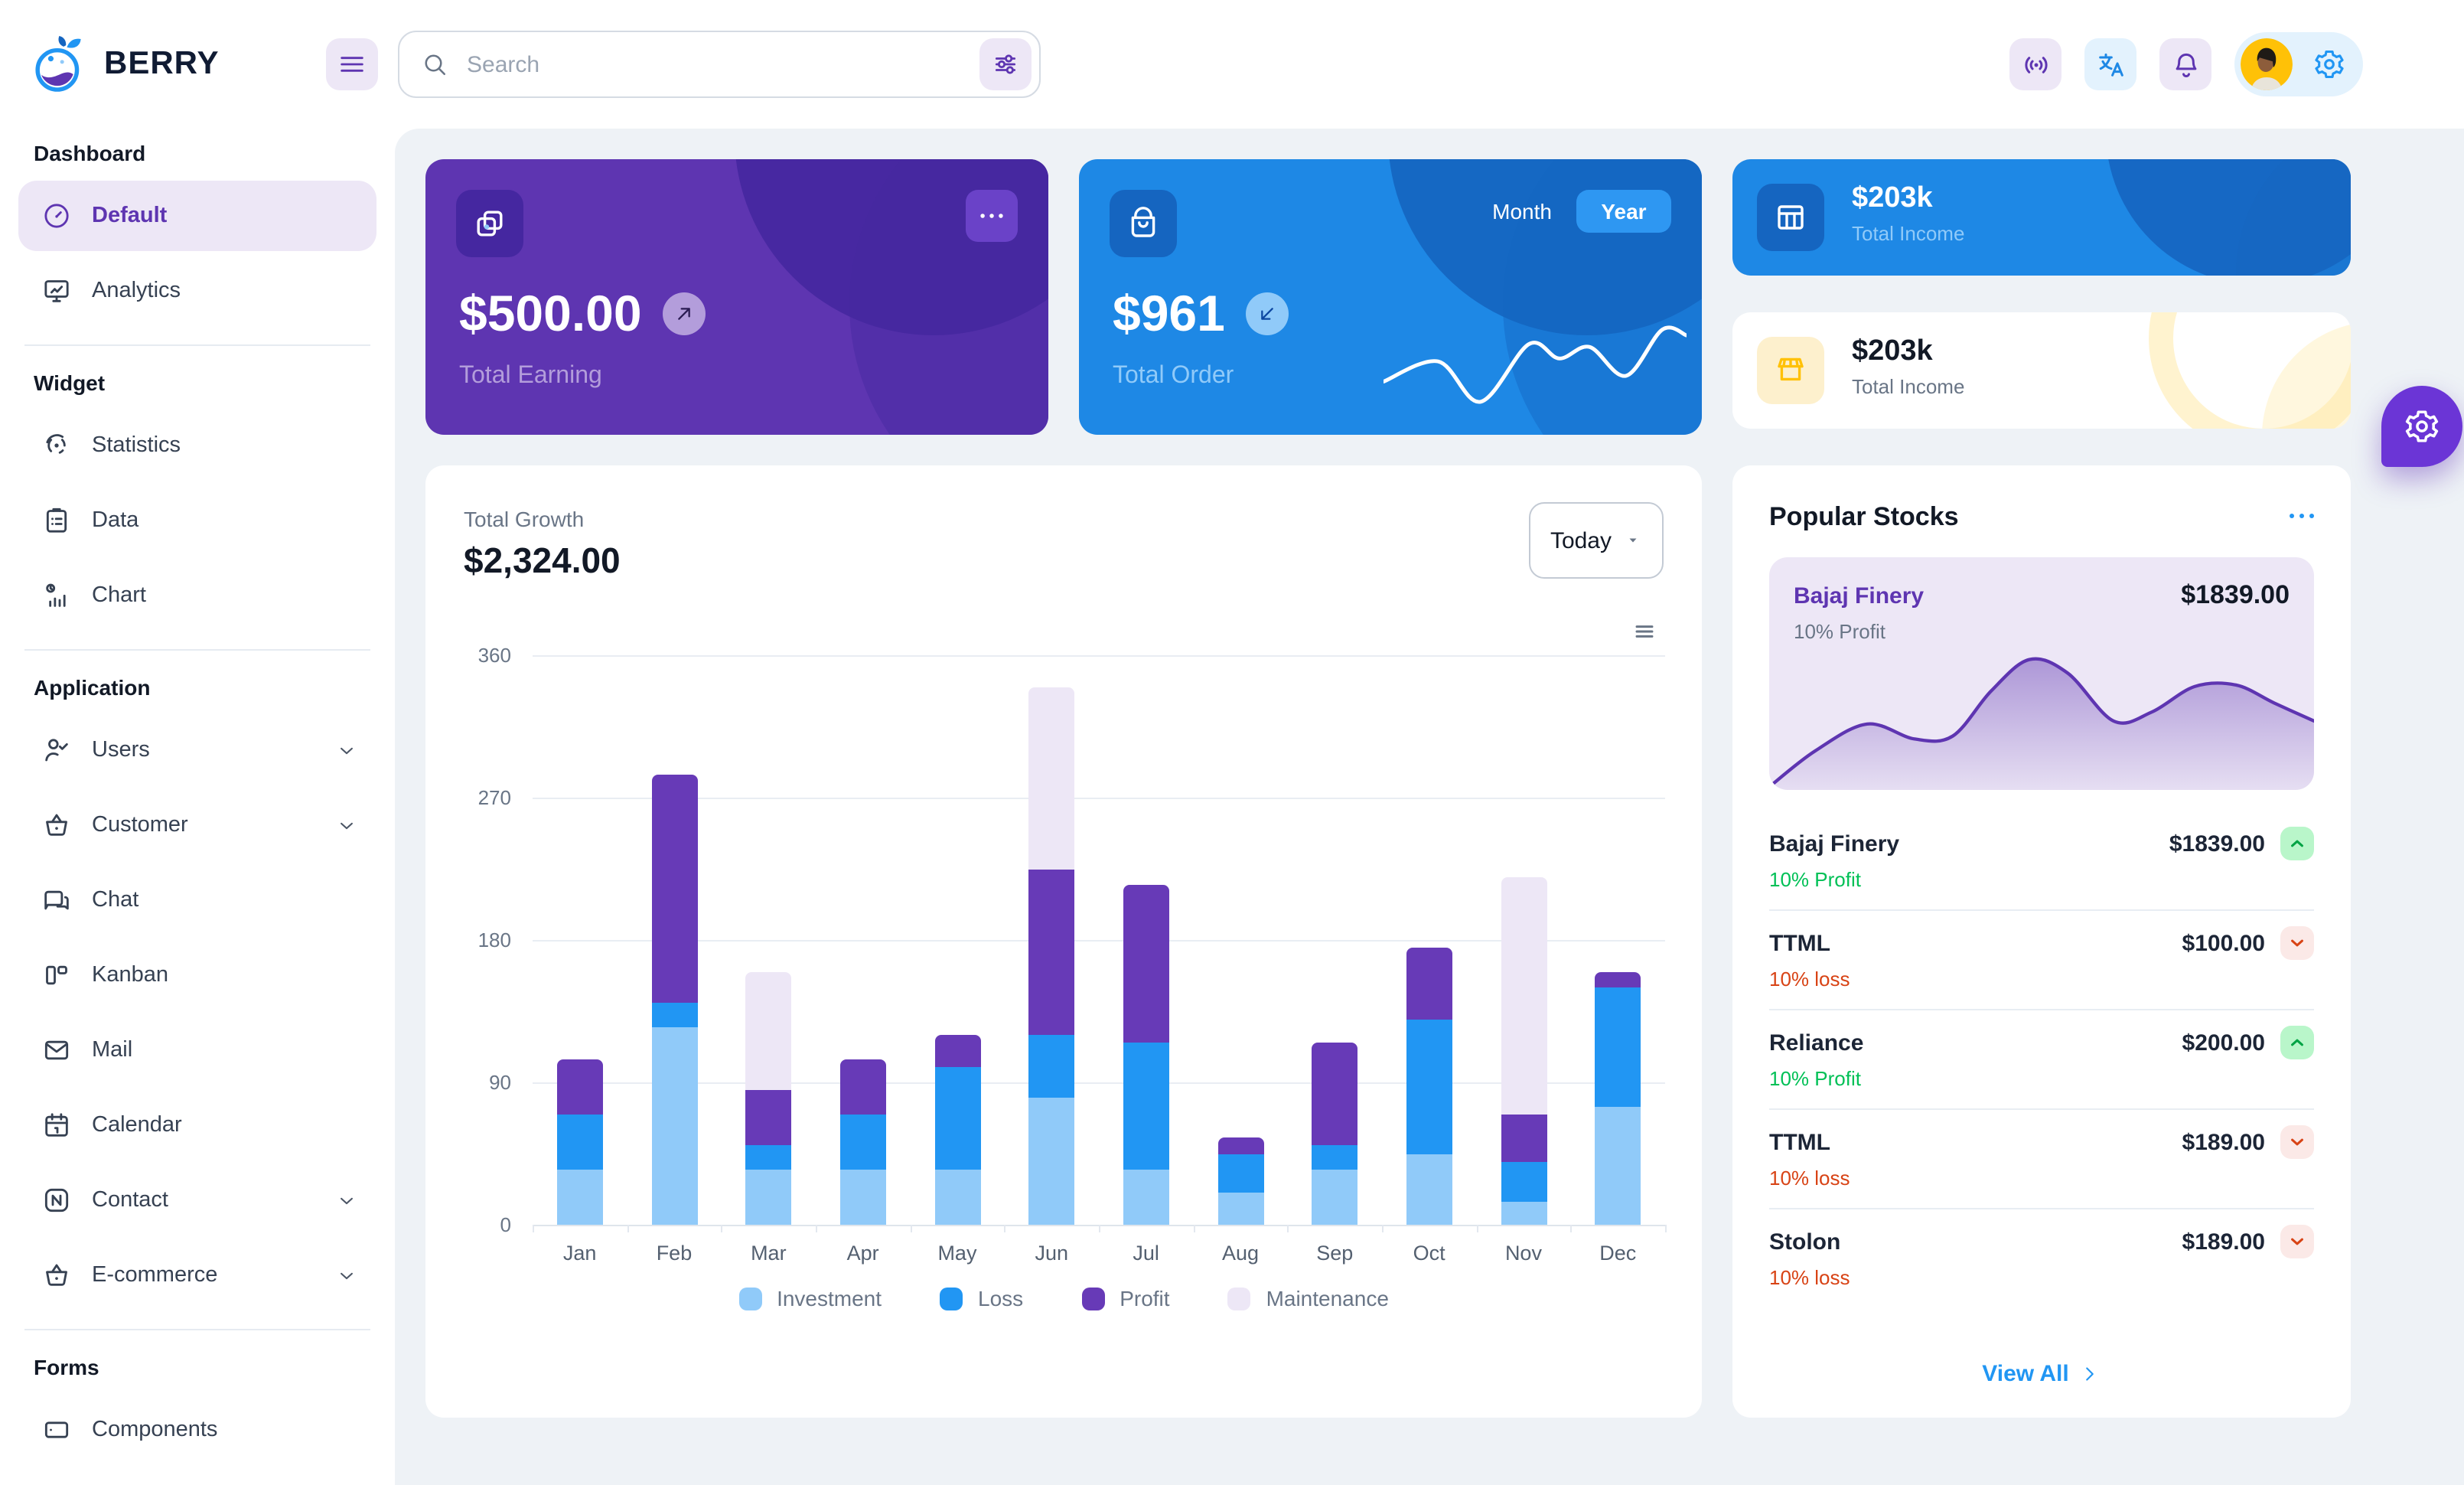  I want to click on total-order-value: $961, so click(1169, 313).